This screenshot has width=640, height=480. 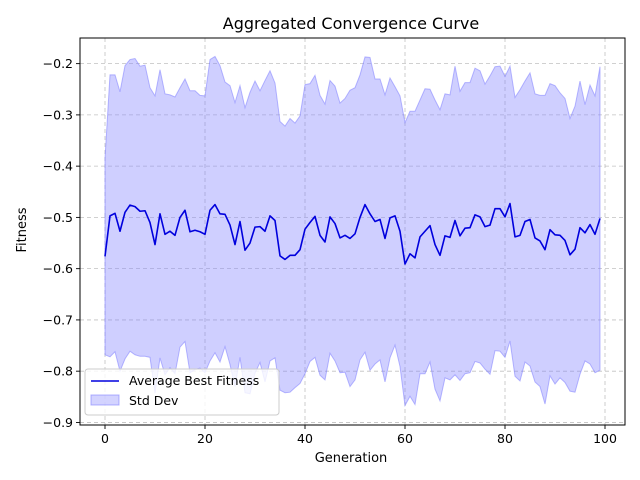 What do you see at coordinates (58, 319) in the screenshot?
I see `y-tick-label: −0.7` at bounding box center [58, 319].